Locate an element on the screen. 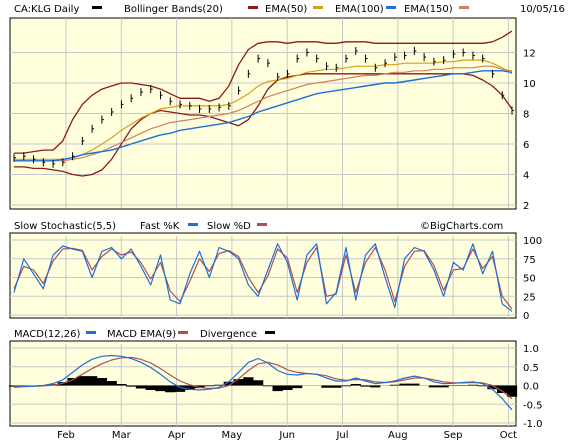 The width and height of the screenshot is (579, 444). ema100-label: EMA(100) is located at coordinates (359, 9).